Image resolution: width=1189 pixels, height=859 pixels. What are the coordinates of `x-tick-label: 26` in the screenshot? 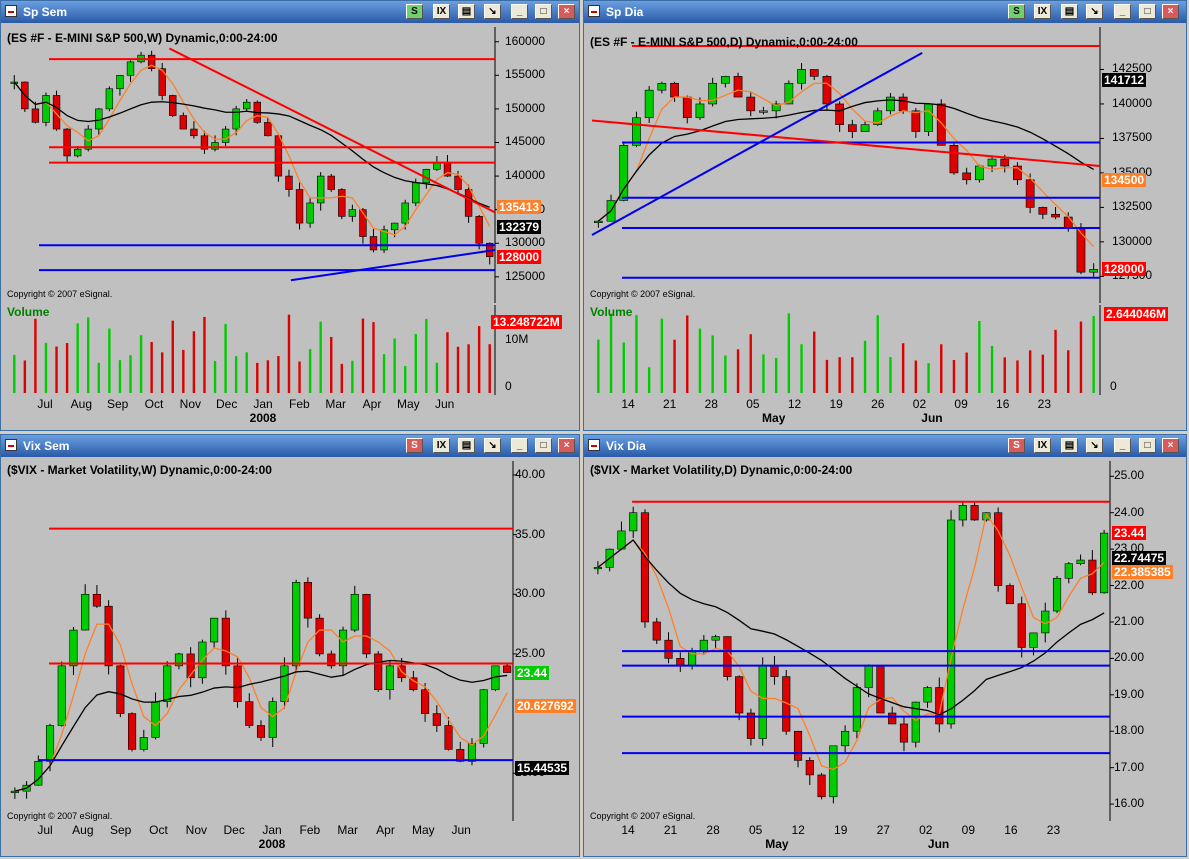 It's located at (878, 404).